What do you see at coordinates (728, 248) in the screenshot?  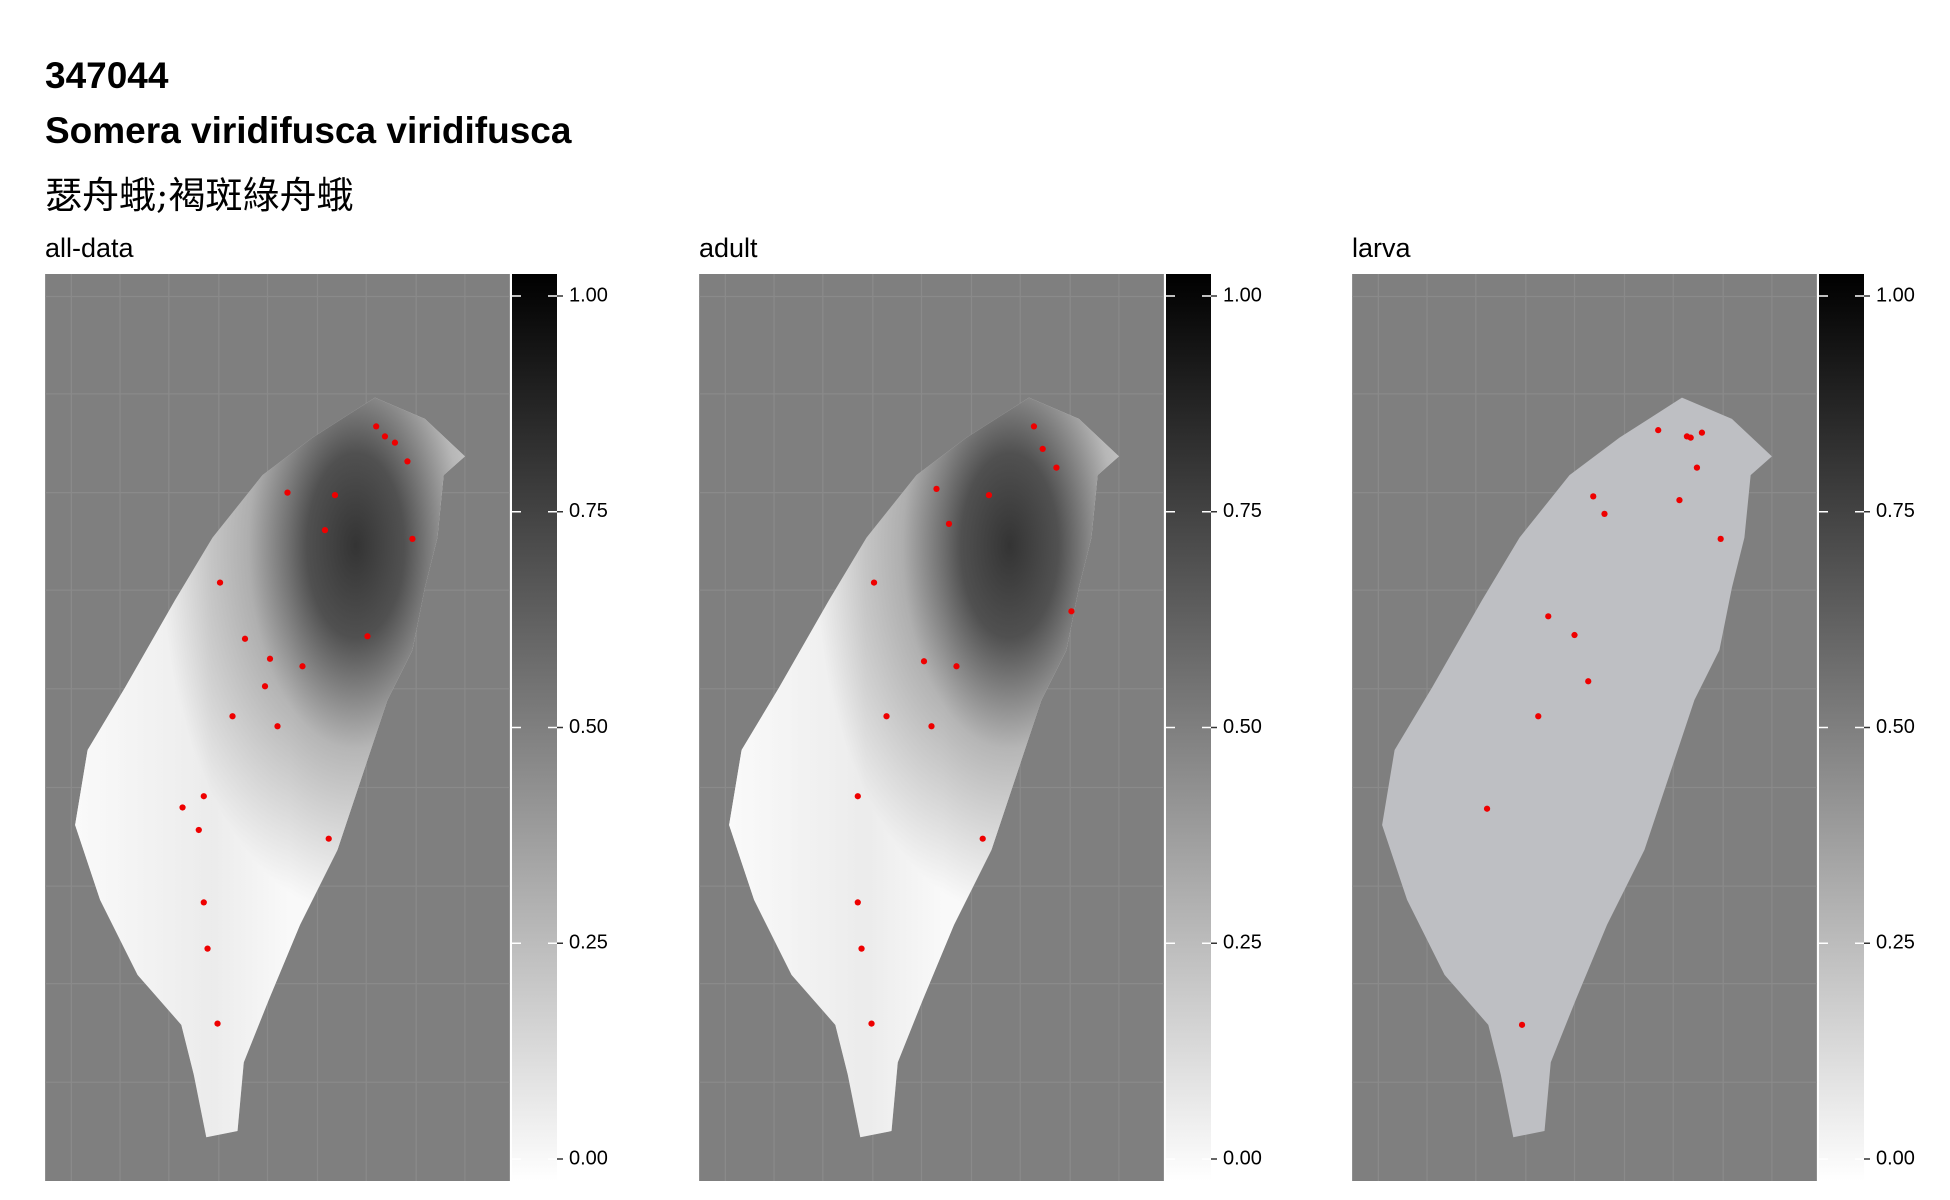 I see `panel-title: adult` at bounding box center [728, 248].